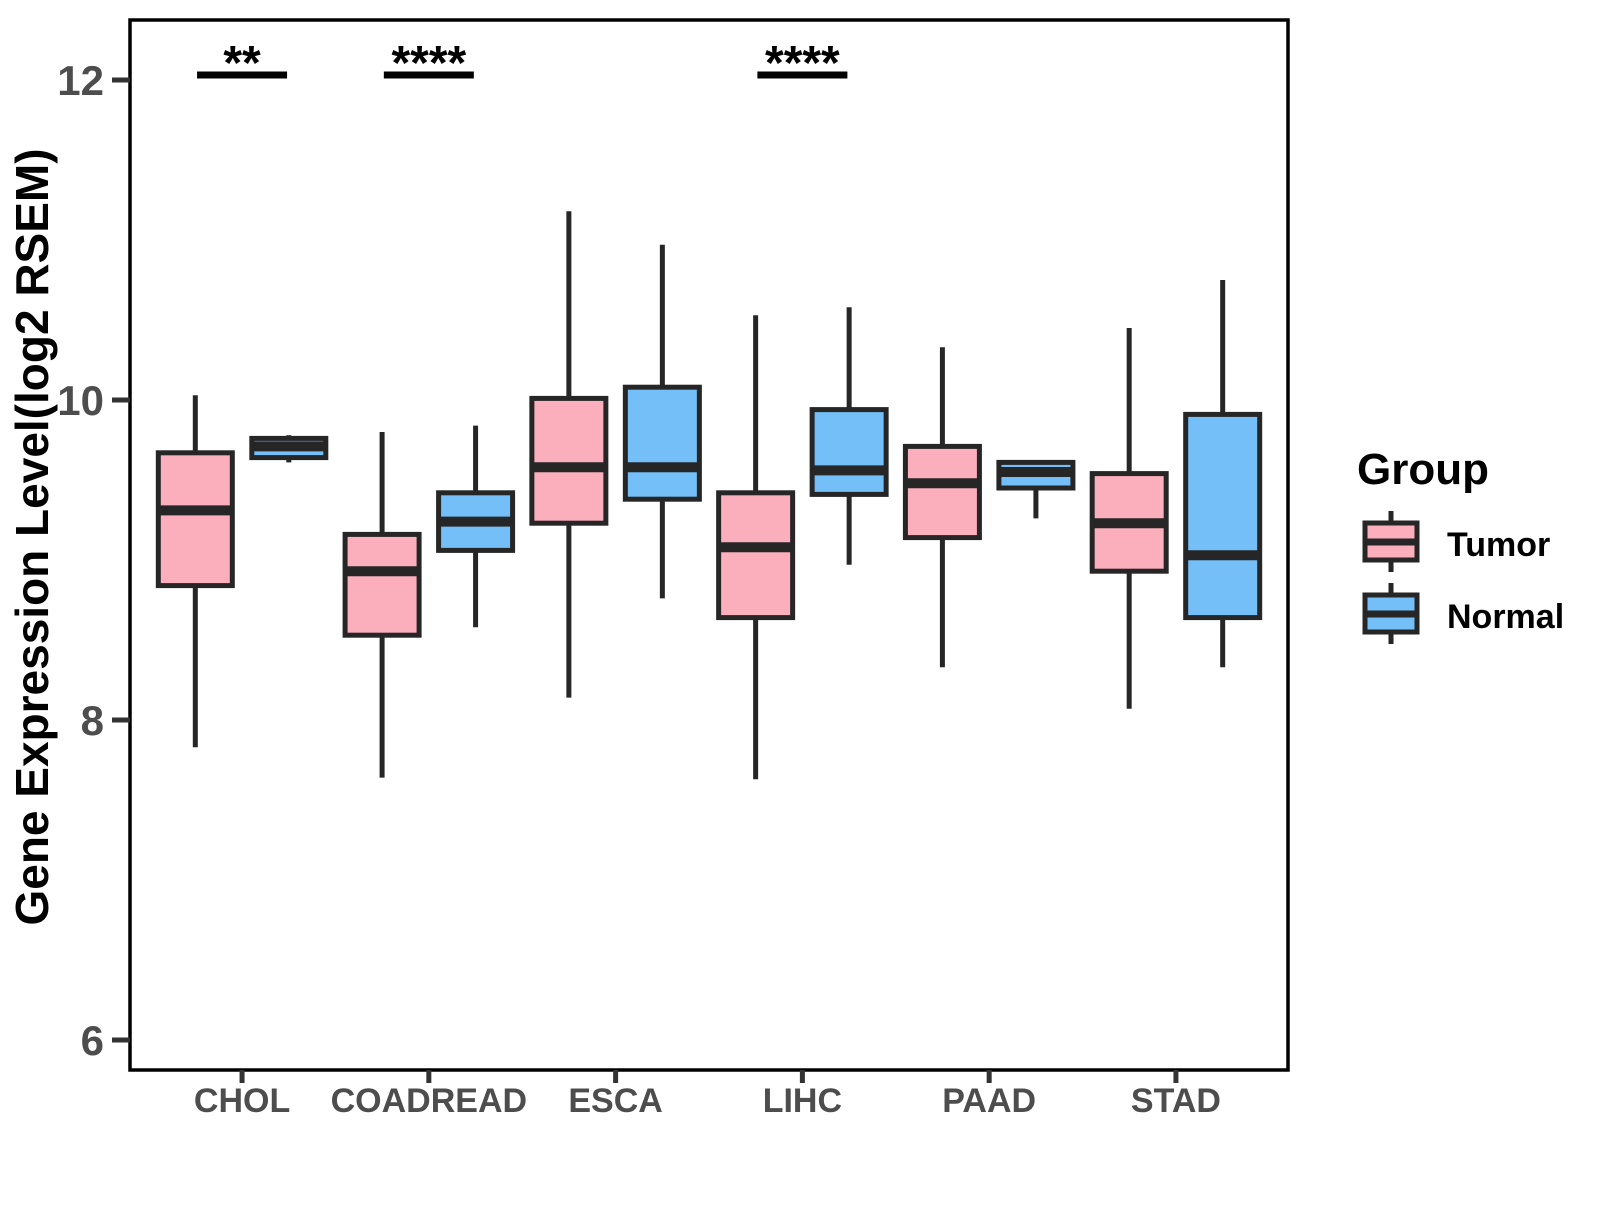 The image size is (1600, 1205). What do you see at coordinates (849, 452) in the screenshot?
I see `box-Normal-LIHC` at bounding box center [849, 452].